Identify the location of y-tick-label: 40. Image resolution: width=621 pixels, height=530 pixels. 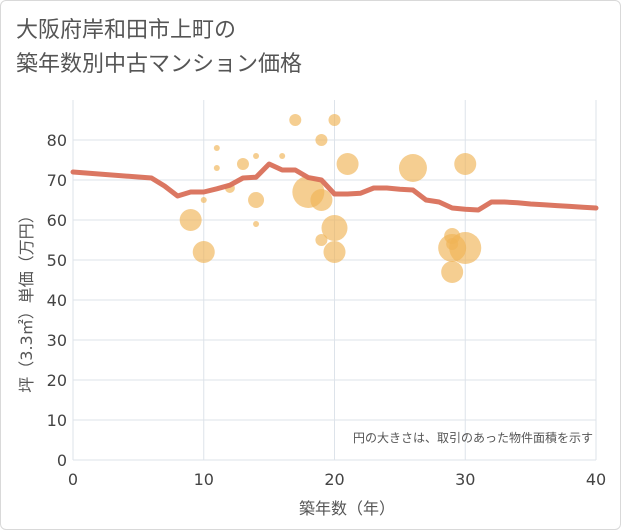
(57, 300).